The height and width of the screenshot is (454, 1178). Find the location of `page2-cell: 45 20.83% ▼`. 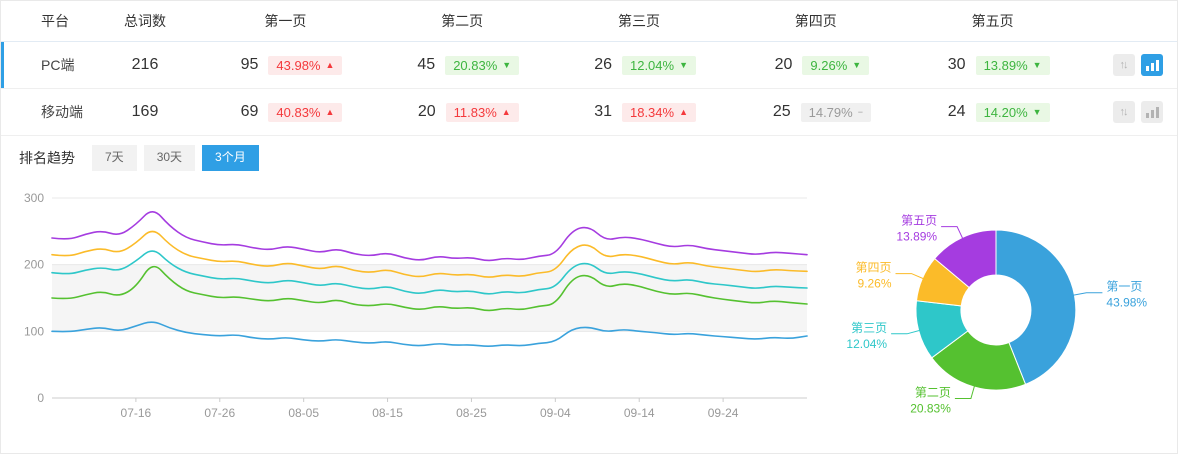

page2-cell: 45 20.83% ▼ is located at coordinates (462, 65).